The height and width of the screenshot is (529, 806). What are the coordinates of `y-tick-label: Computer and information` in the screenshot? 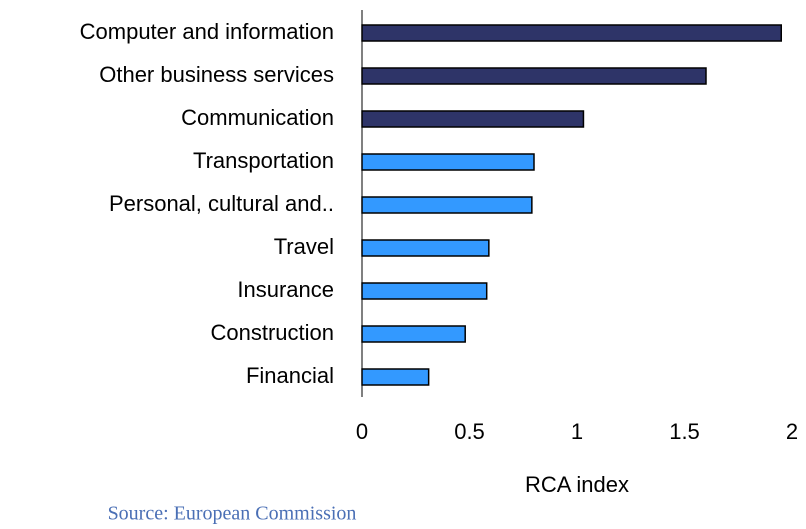 It's located at (207, 31).